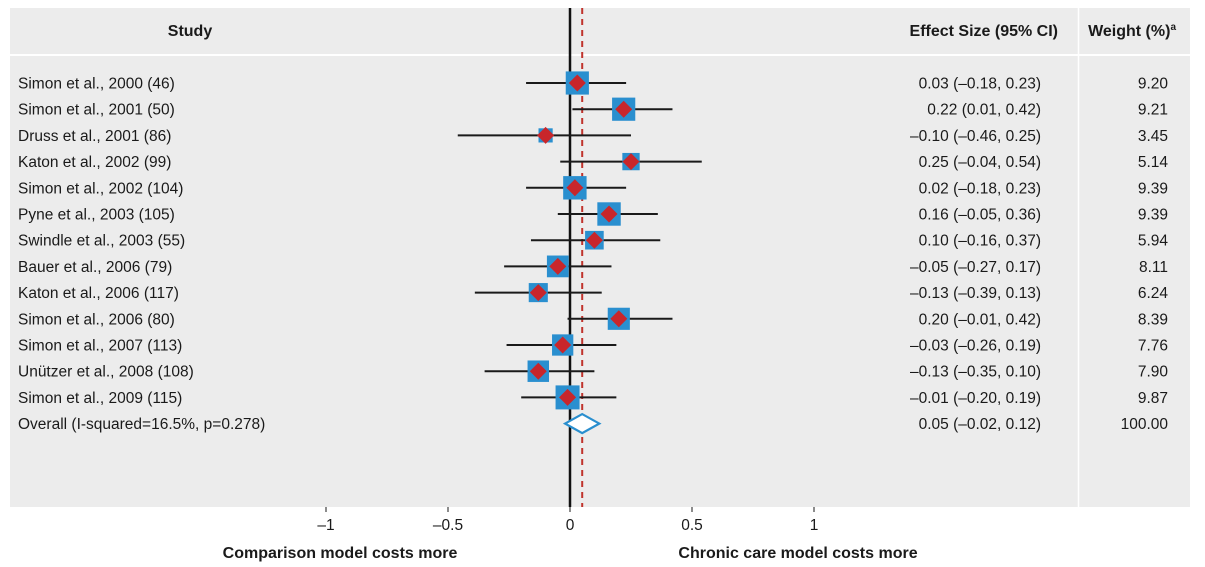 This screenshot has height=567, width=1205. Describe the element at coordinates (1153, 136) in the screenshot. I see `study-weight: 3.45` at that location.